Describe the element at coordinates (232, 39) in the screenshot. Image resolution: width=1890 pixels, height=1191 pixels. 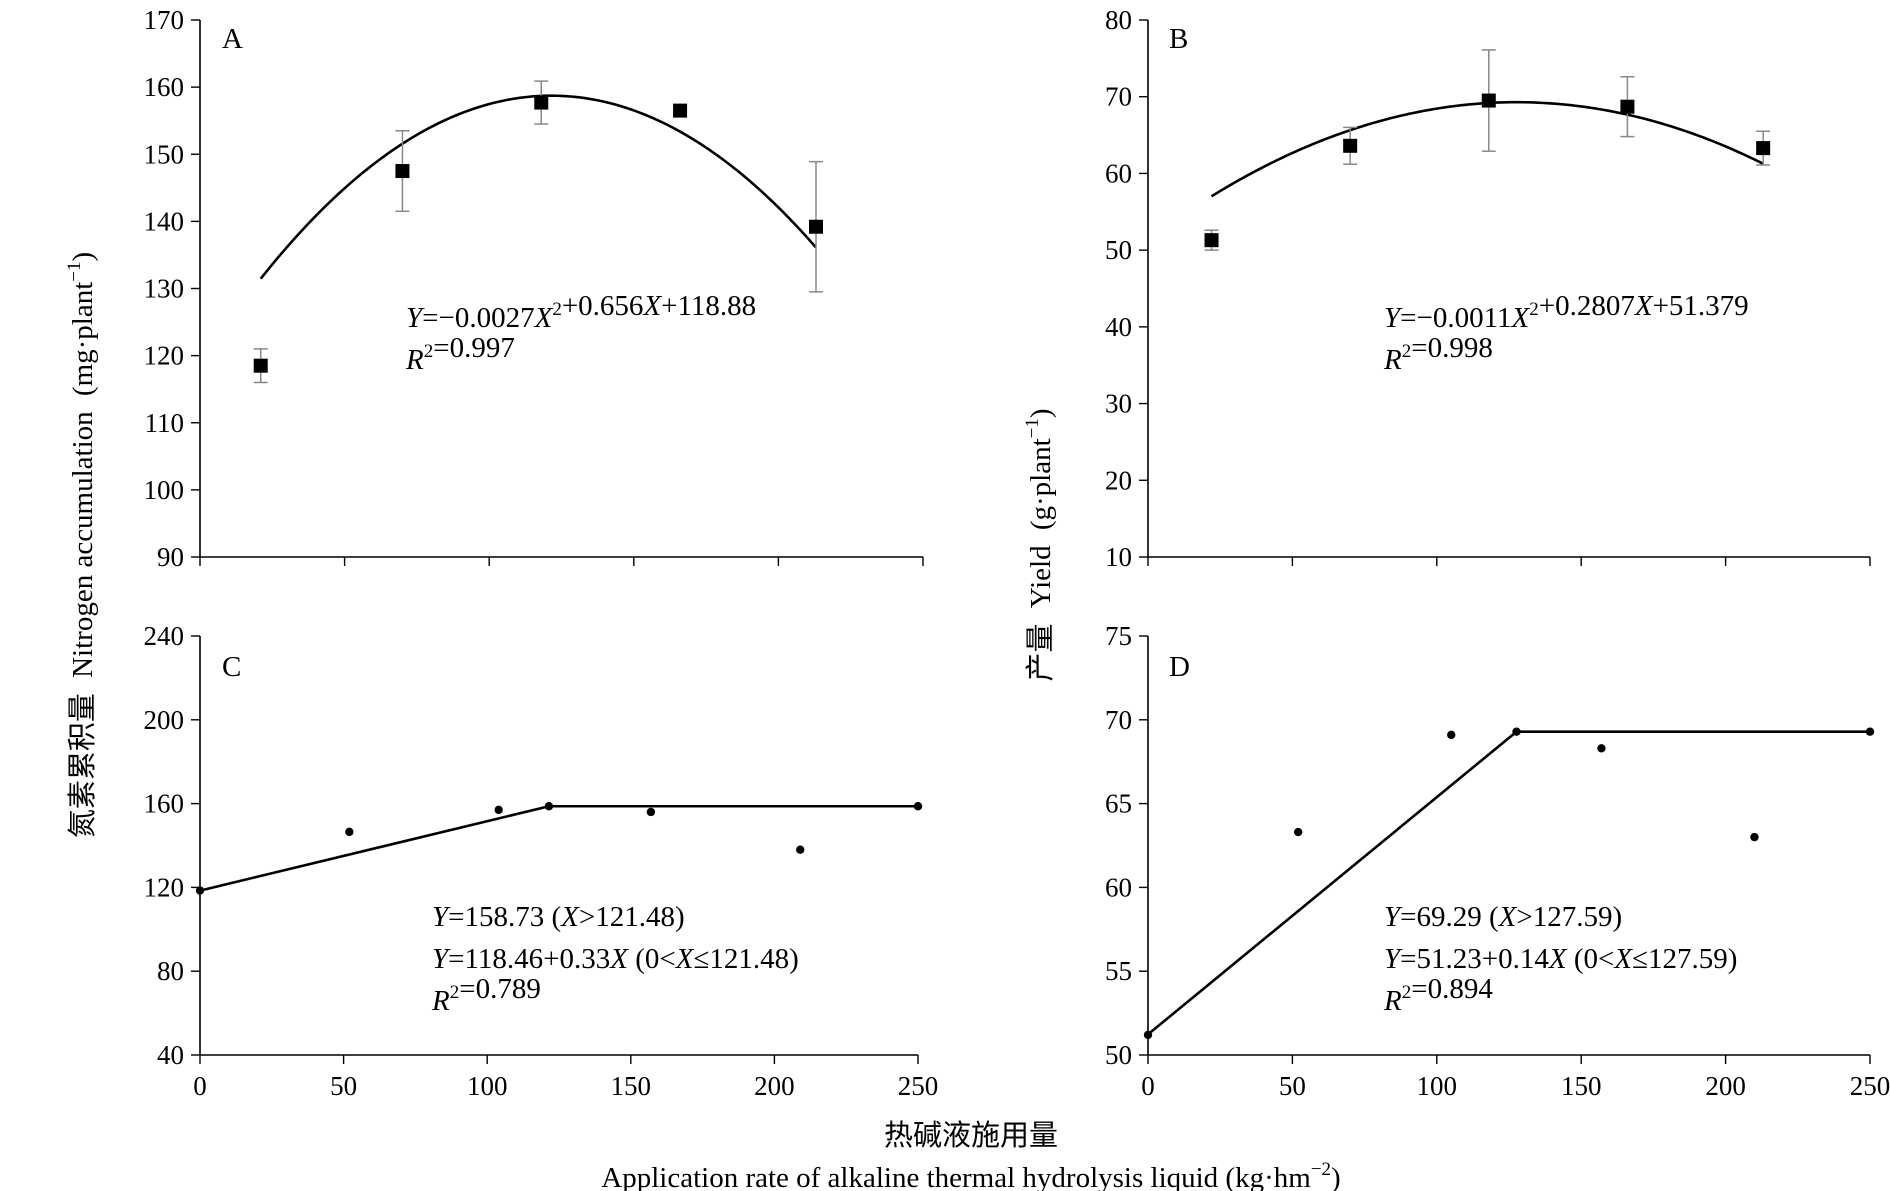
I see `panel-letter: A` at that location.